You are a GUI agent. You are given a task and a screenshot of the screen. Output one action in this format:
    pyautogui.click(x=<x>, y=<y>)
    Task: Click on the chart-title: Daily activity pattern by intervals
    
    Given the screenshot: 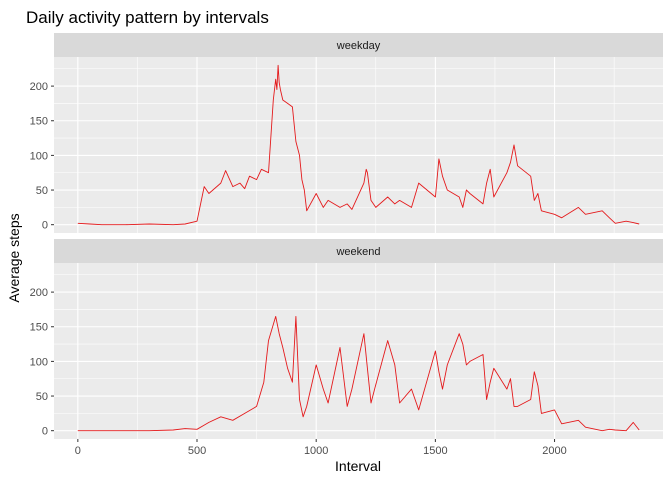 What is the action you would take?
    pyautogui.click(x=147, y=17)
    